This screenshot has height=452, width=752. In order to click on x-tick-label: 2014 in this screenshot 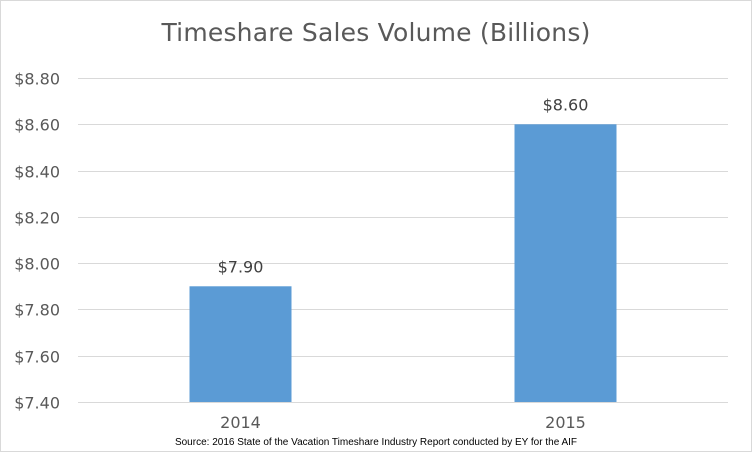, I will do `click(240, 422)`.